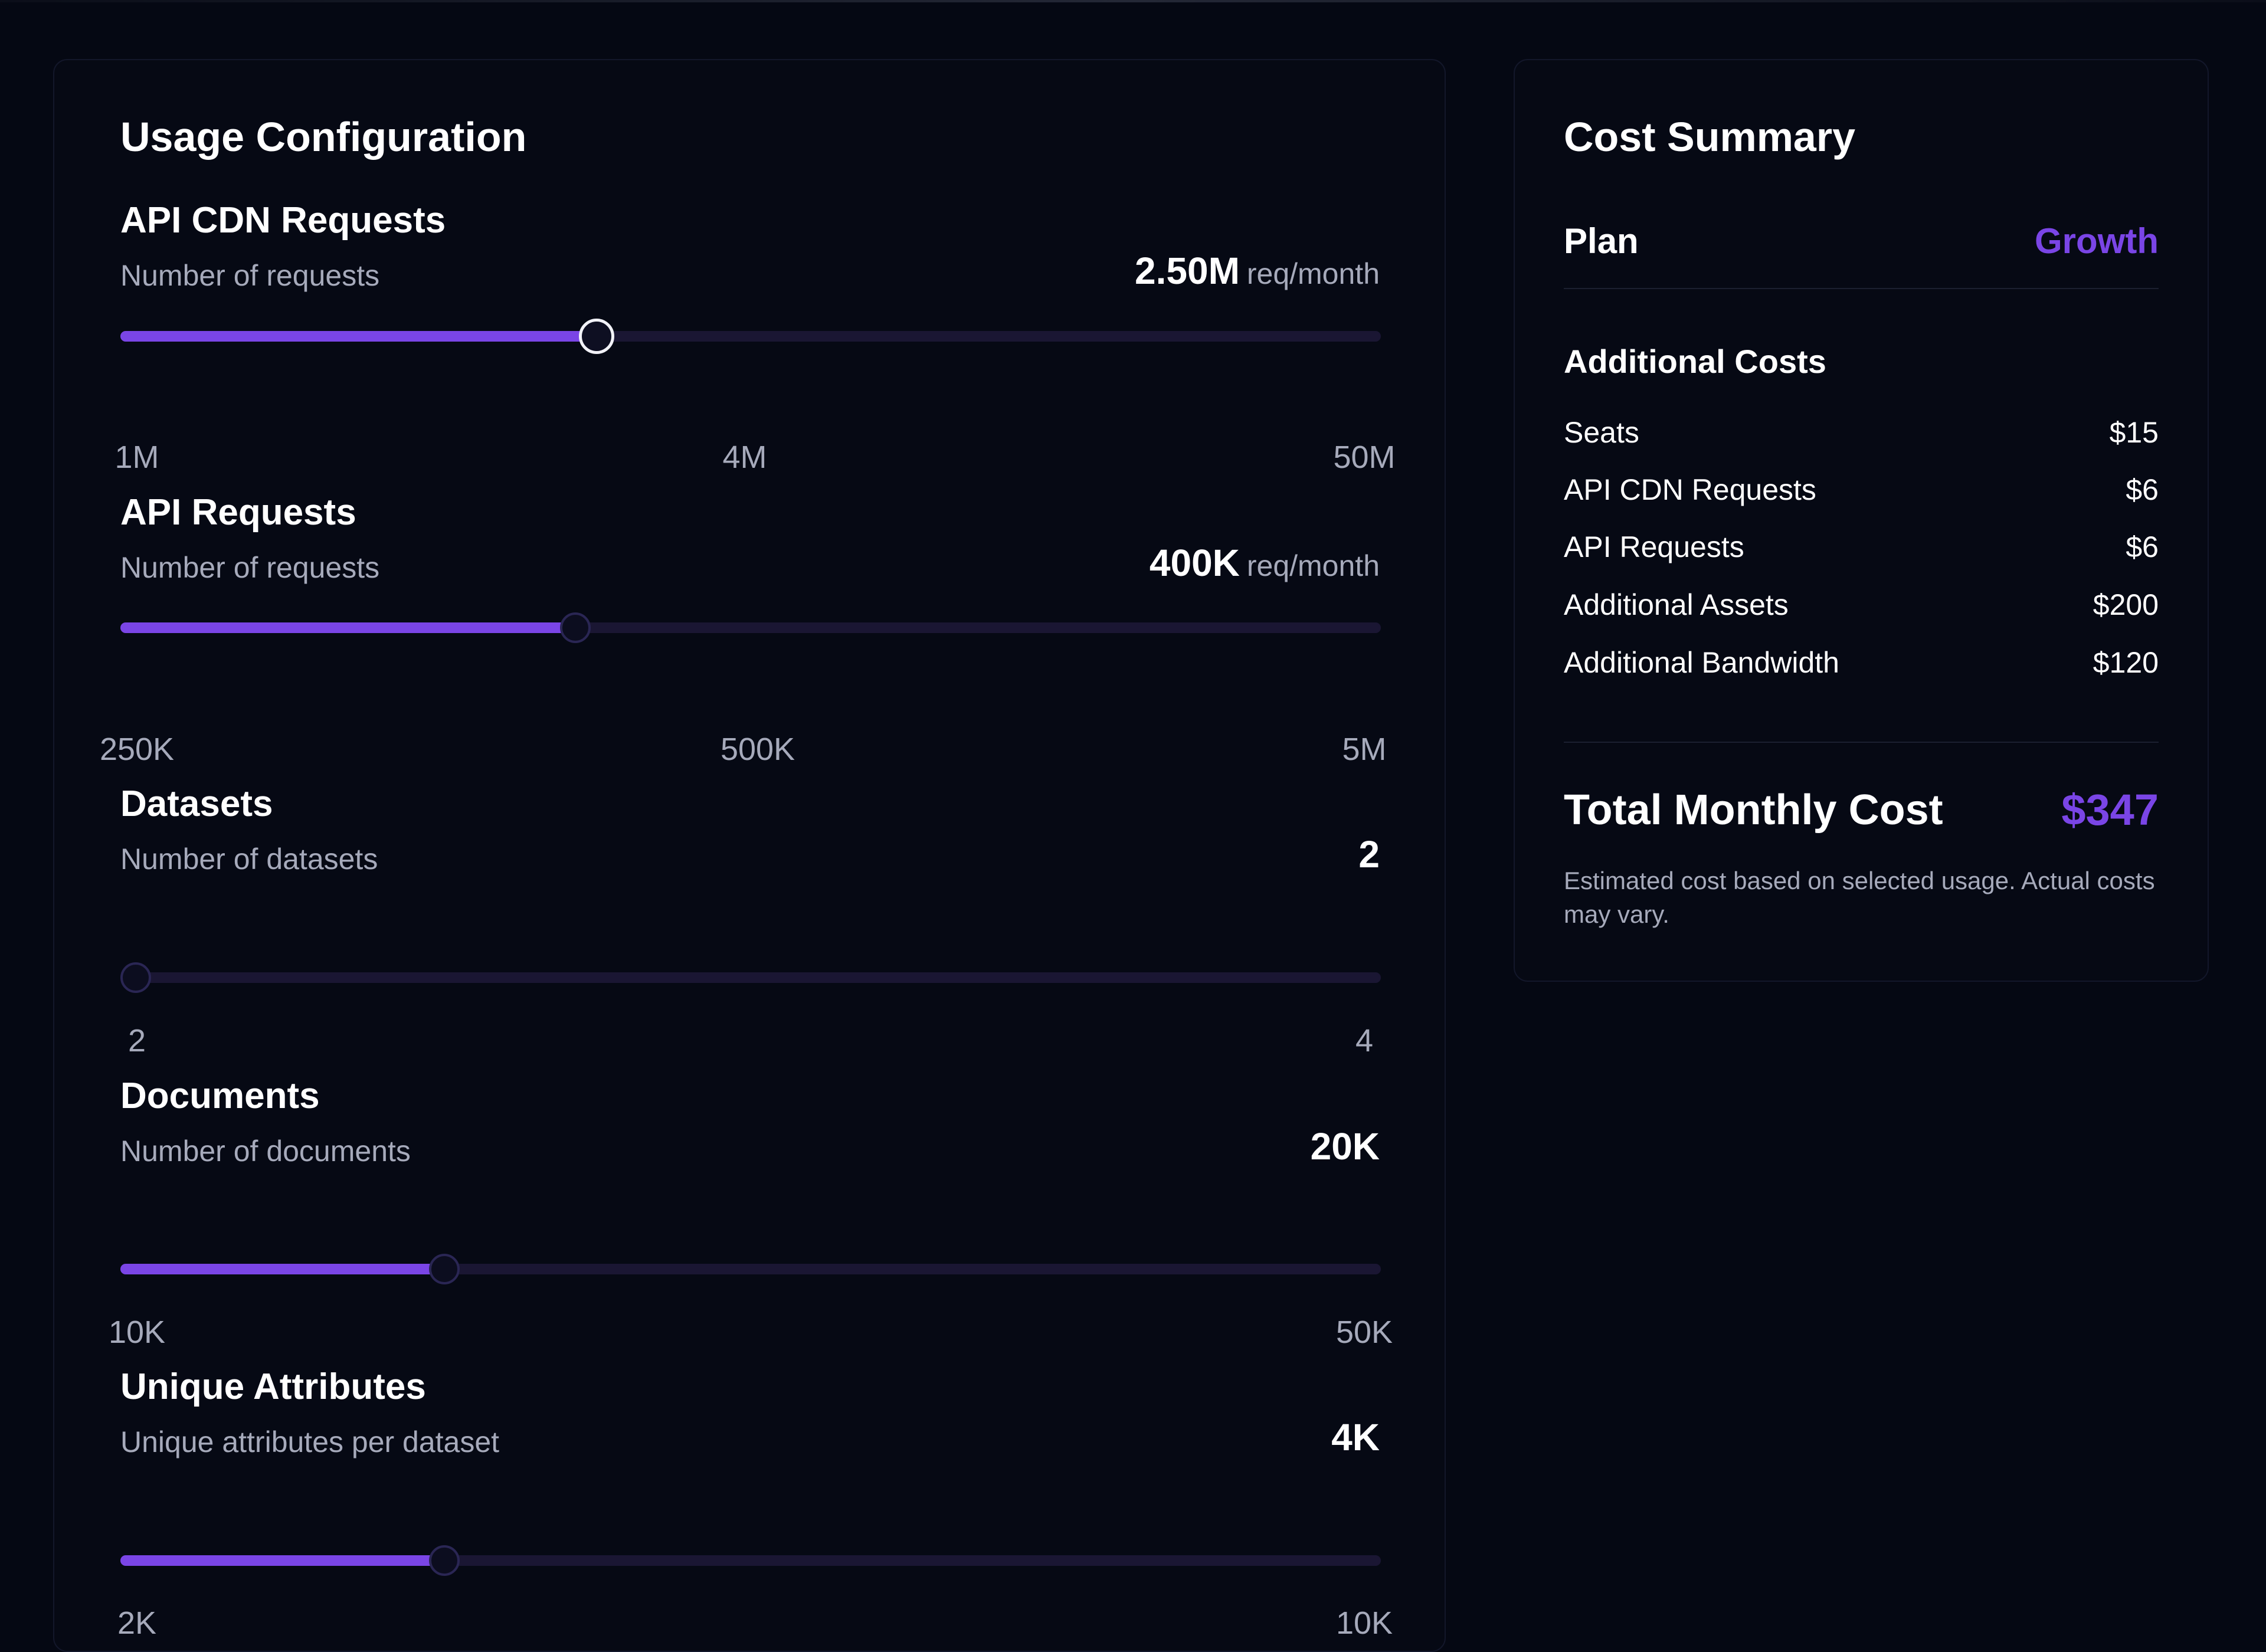 This screenshot has width=2266, height=1652. Describe the element at coordinates (137, 749) in the screenshot. I see `slider-tick-min: 250K` at that location.